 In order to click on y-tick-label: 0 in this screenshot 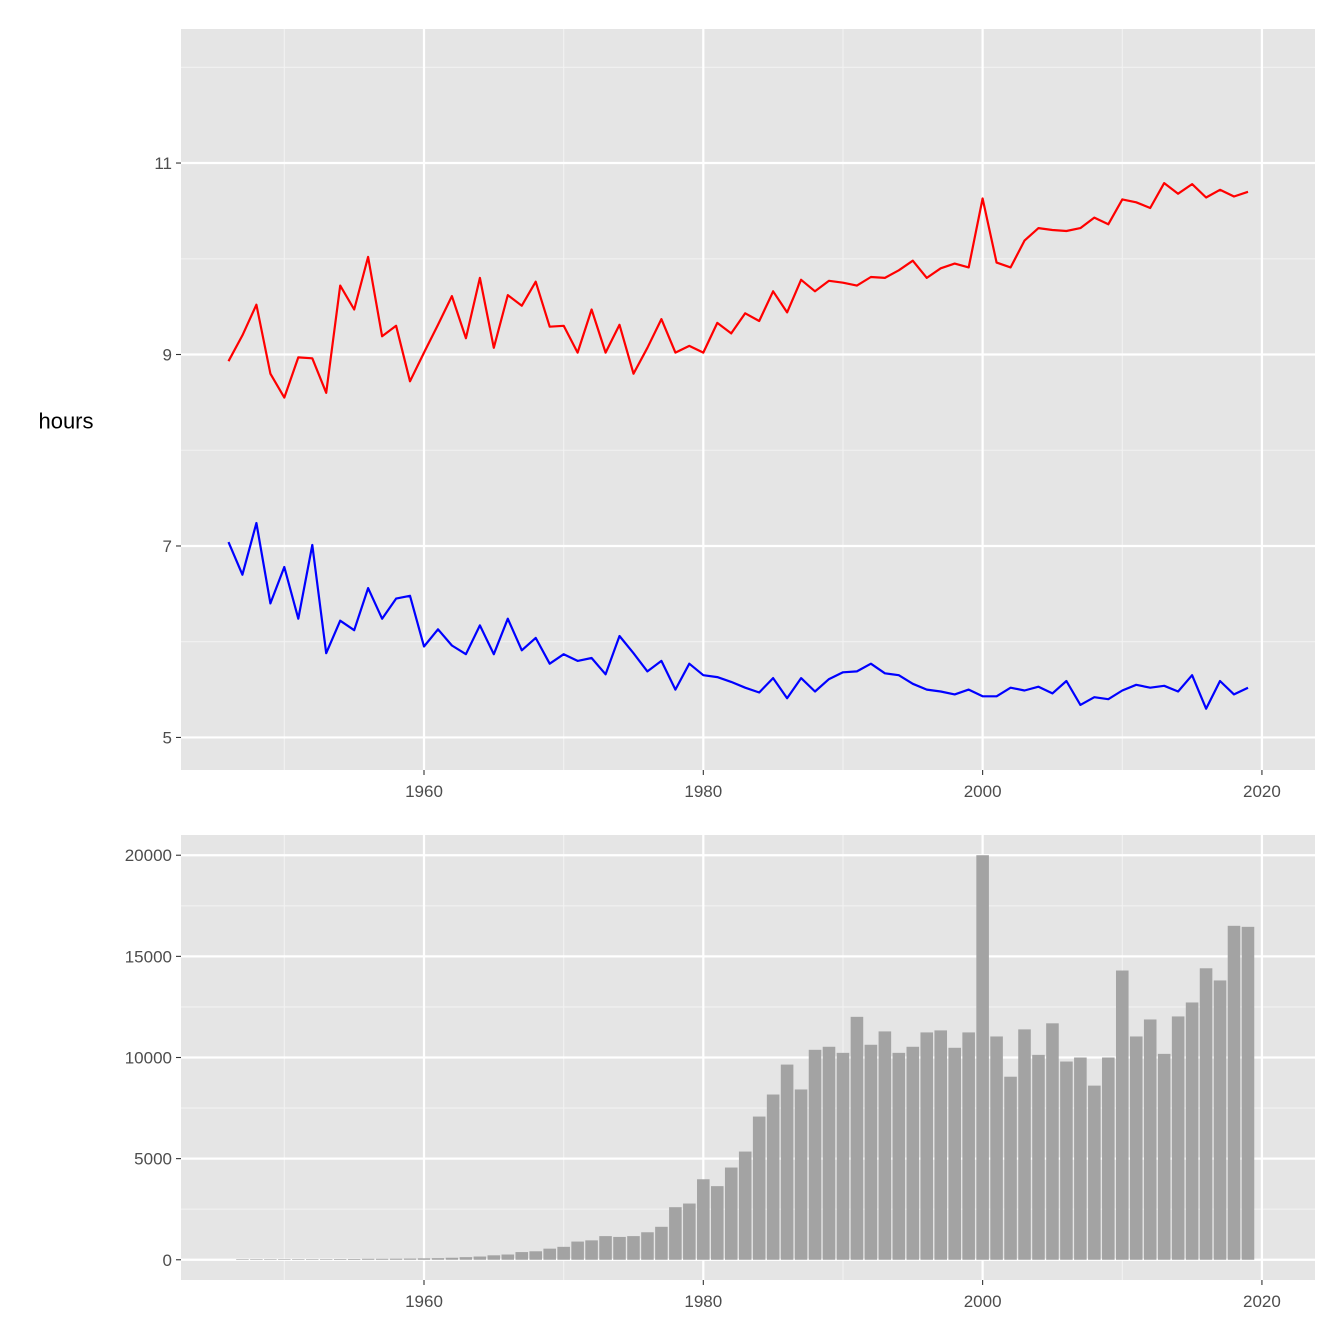, I will do `click(167, 1260)`.